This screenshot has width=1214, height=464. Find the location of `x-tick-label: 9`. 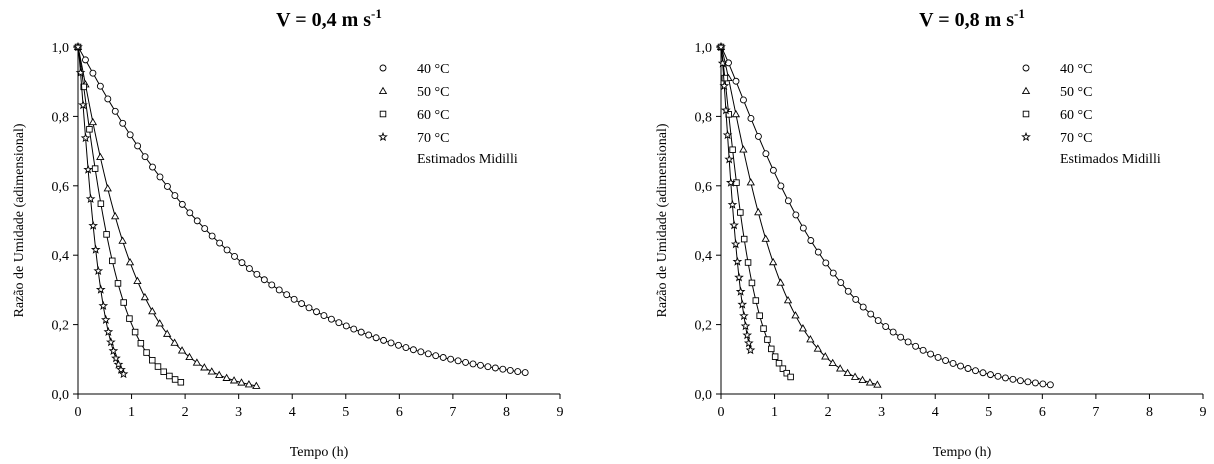

x-tick-label: 9 is located at coordinates (1203, 412).